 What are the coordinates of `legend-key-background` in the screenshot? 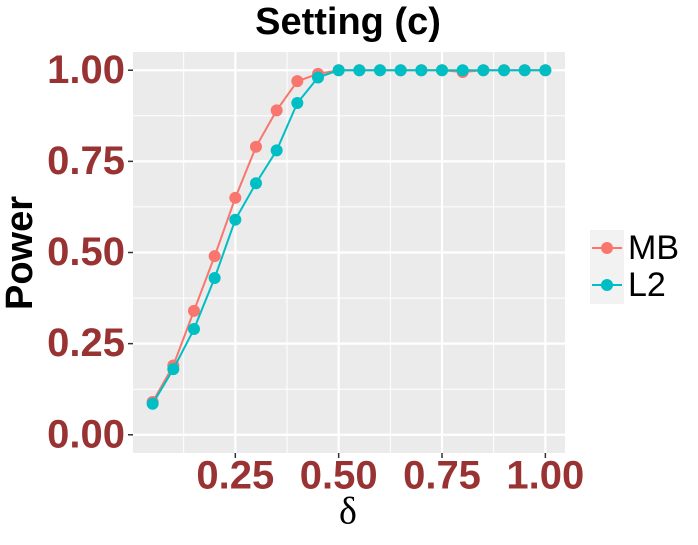 It's located at (607, 267).